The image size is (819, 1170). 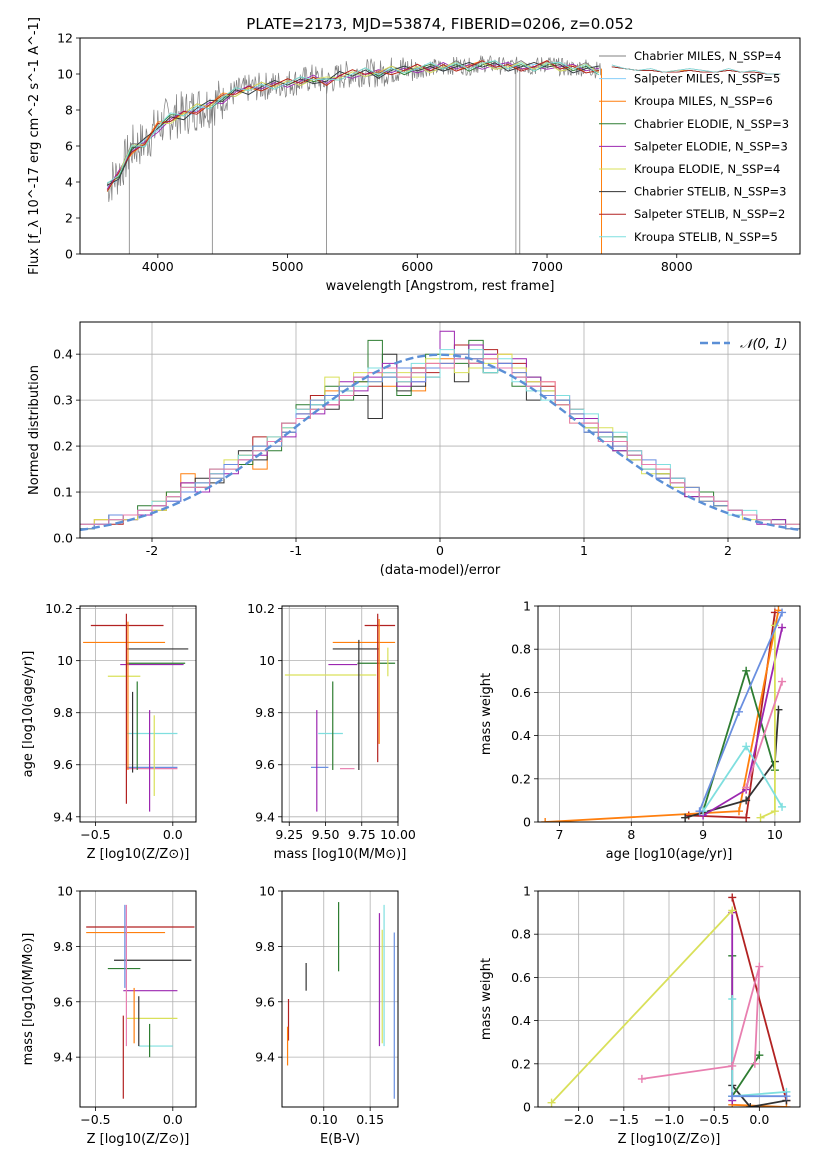 What do you see at coordinates (63, 1057) in the screenshot?
I see `mass-vs-z-ytick-label: 9.4` at bounding box center [63, 1057].